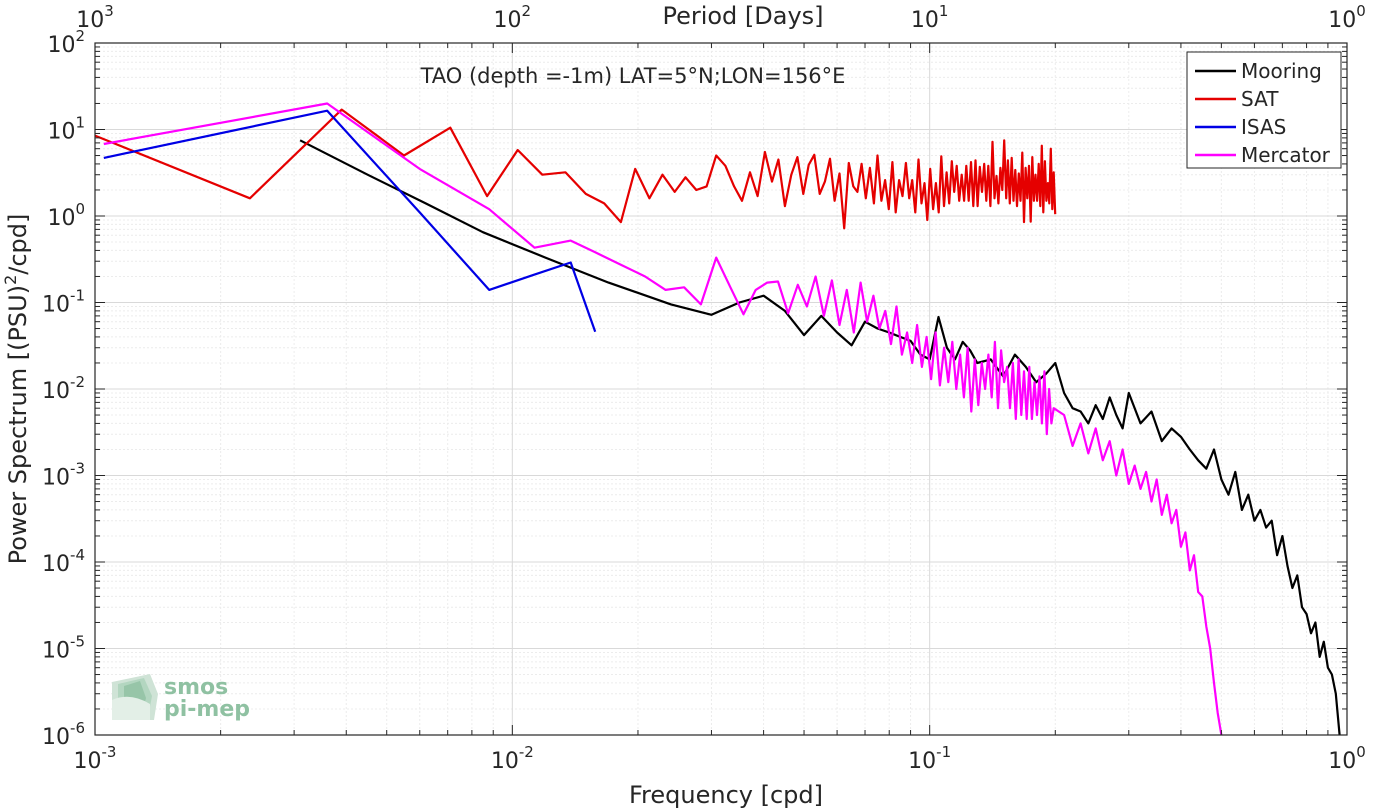 This screenshot has height=809, width=1377. Describe the element at coordinates (95, 17) in the screenshot. I see `top-tick-label: 10³` at that location.